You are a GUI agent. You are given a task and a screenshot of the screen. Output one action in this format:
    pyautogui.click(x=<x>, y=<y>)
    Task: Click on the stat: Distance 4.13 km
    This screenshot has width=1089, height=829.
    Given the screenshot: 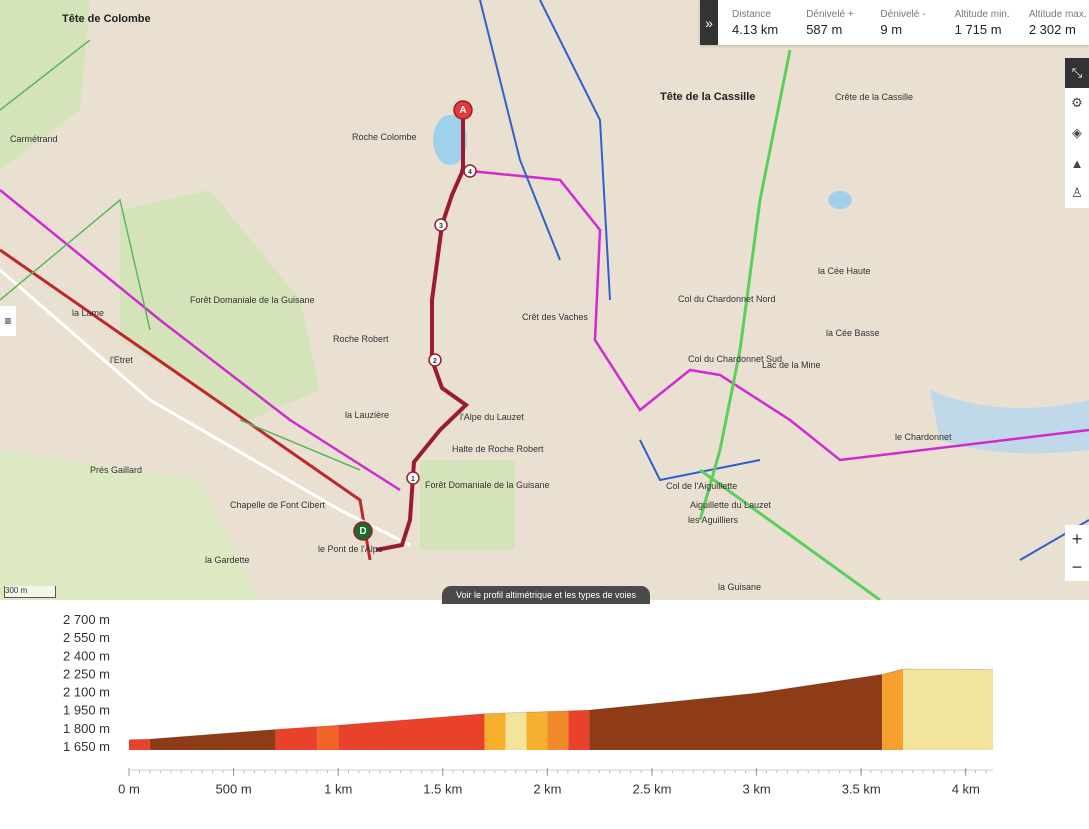 What is the action you would take?
    pyautogui.click(x=755, y=23)
    